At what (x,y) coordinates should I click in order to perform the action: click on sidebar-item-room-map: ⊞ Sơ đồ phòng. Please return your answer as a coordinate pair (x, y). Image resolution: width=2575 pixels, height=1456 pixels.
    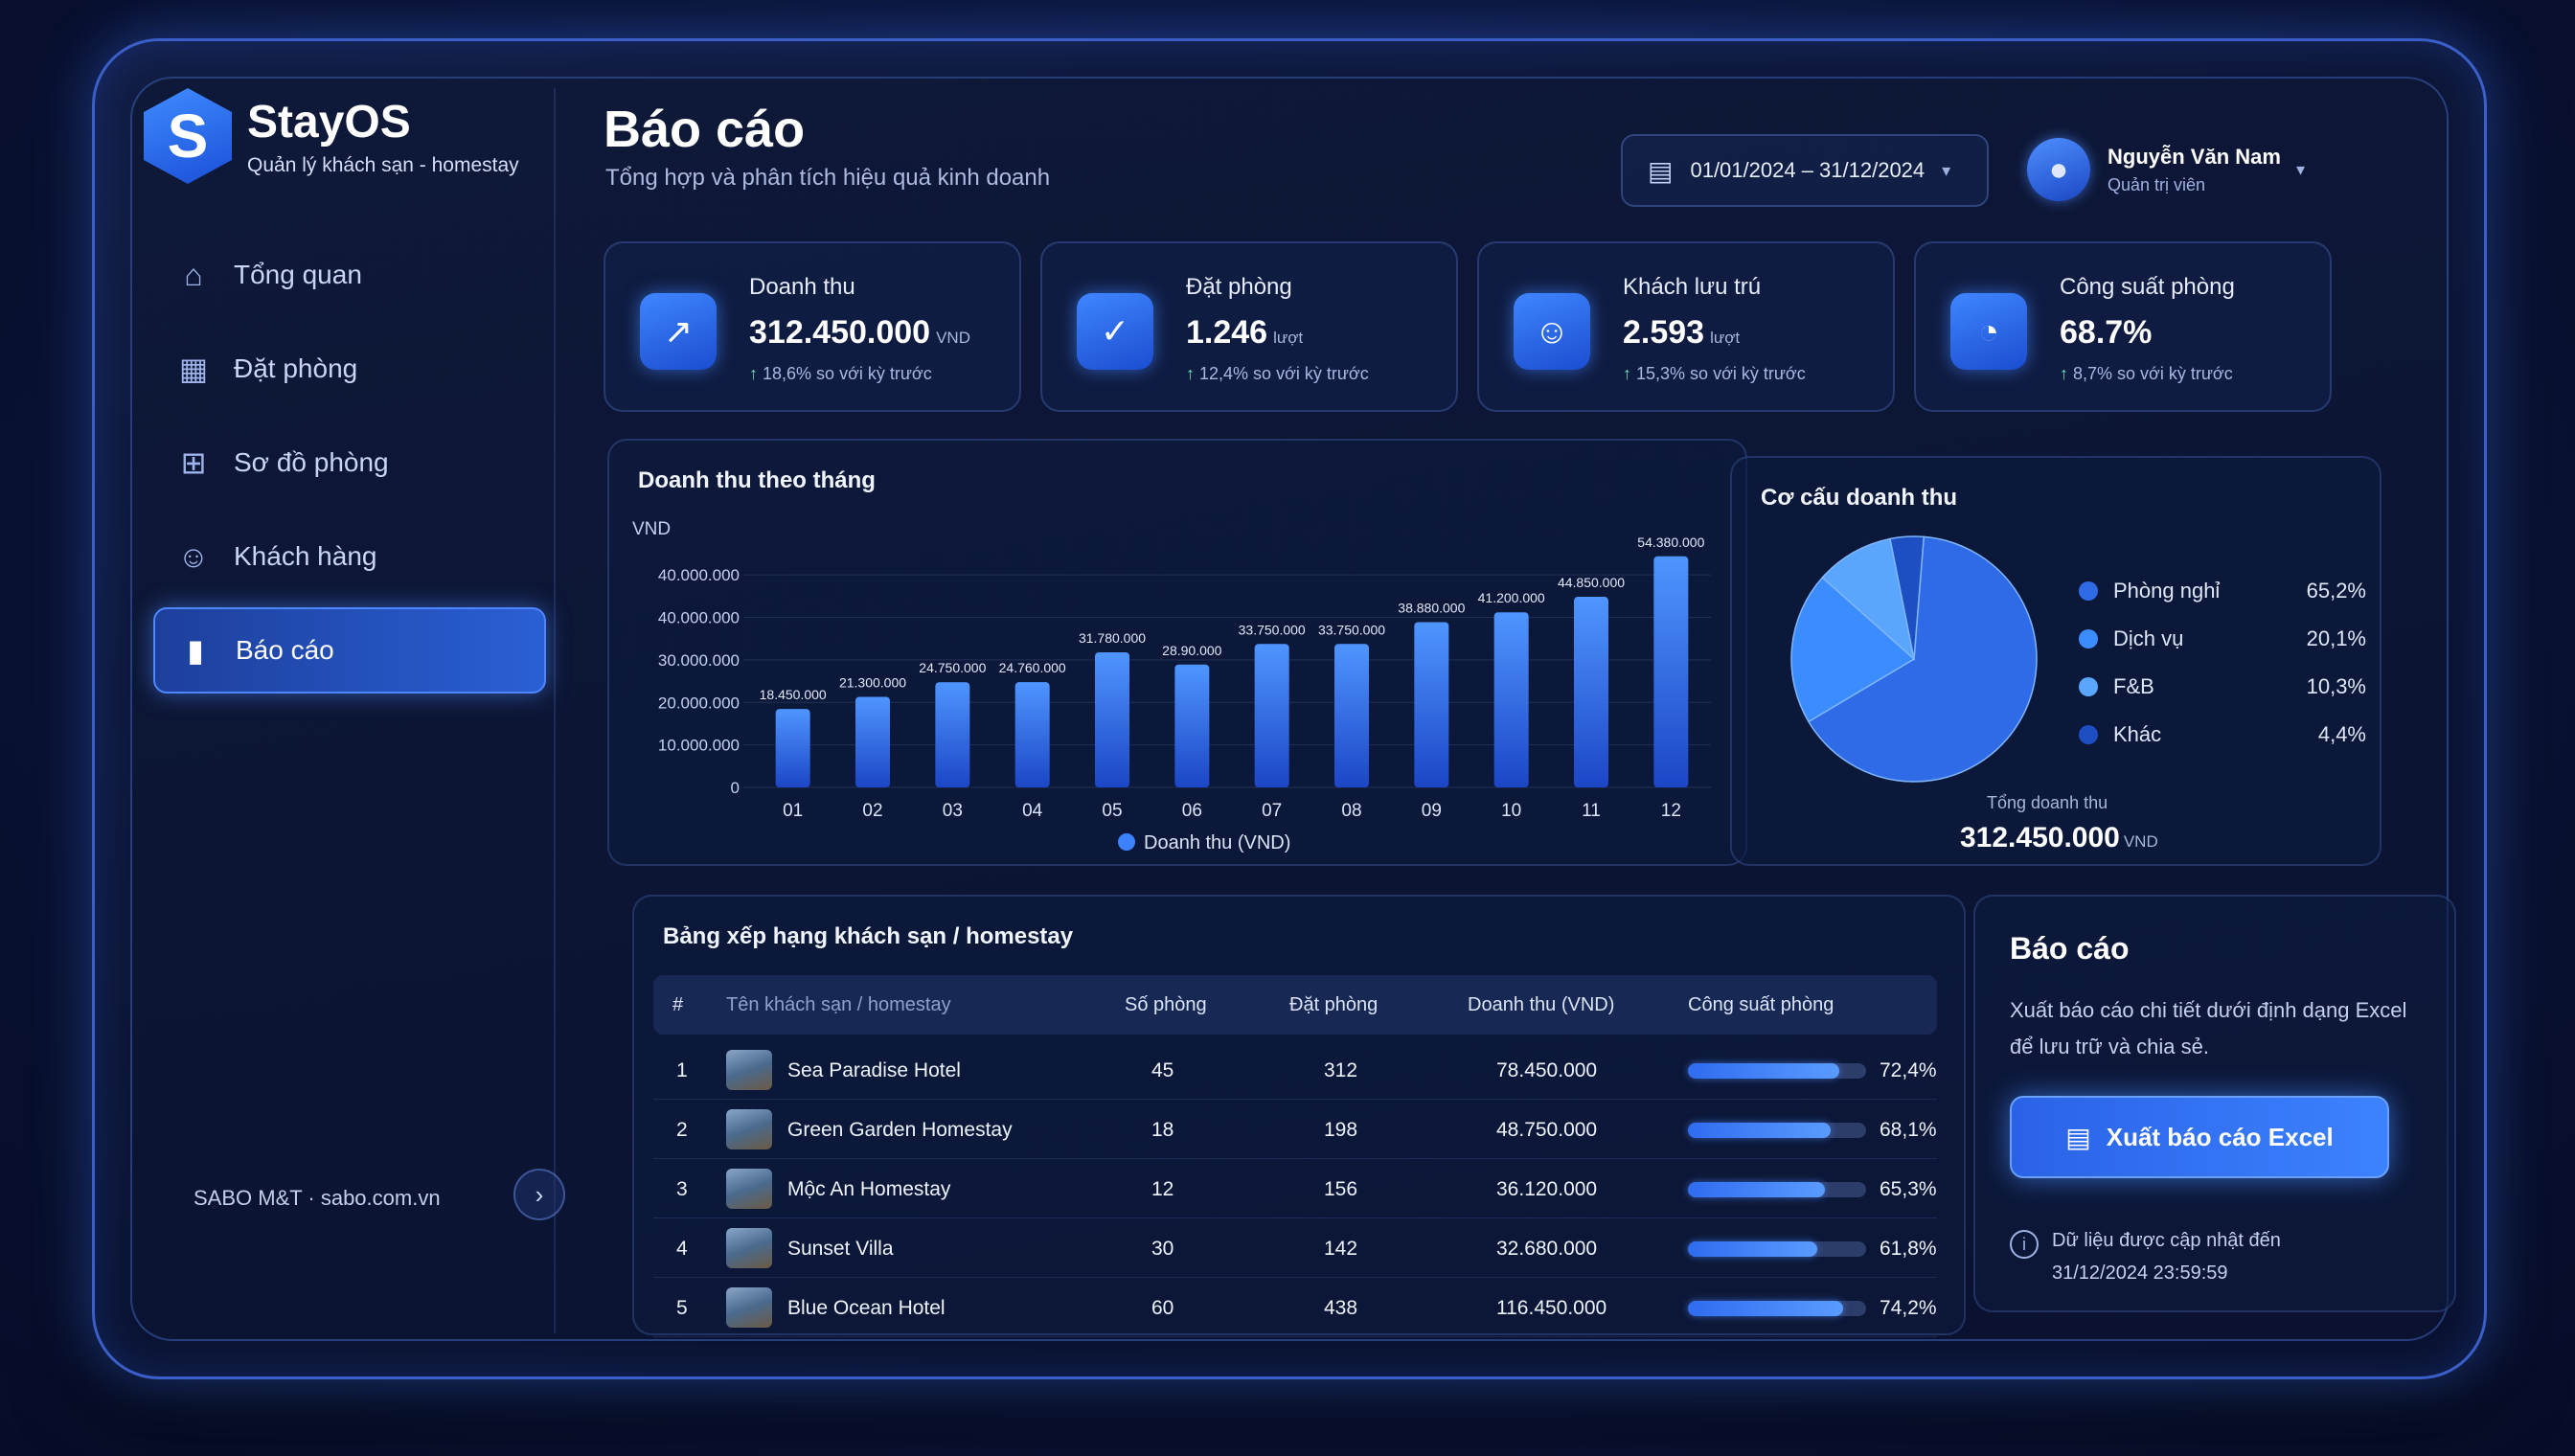
    Looking at the image, I should click on (349, 463).